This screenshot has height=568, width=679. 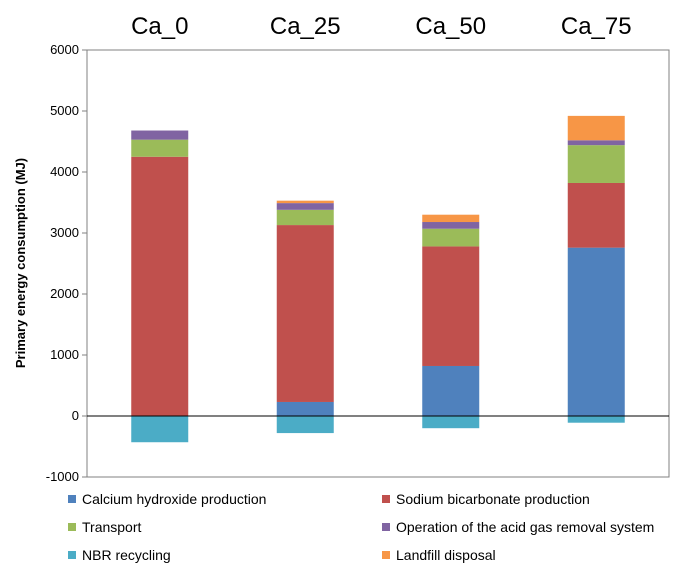 I want to click on legend-label: Landfill disposal, so click(x=446, y=555).